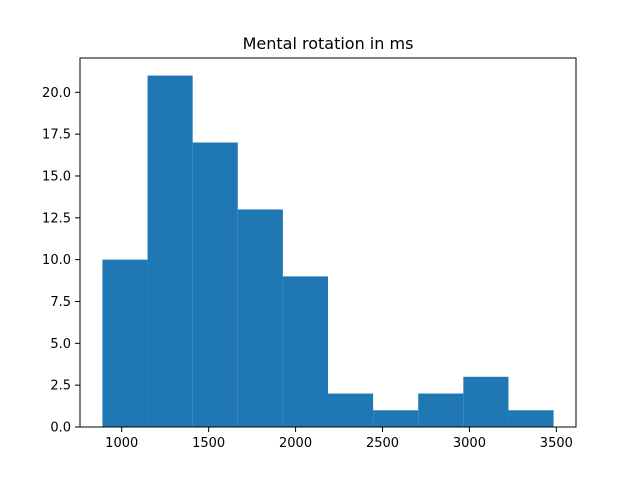  Describe the element at coordinates (60, 302) in the screenshot. I see `y-tick-label: 7.5` at that location.